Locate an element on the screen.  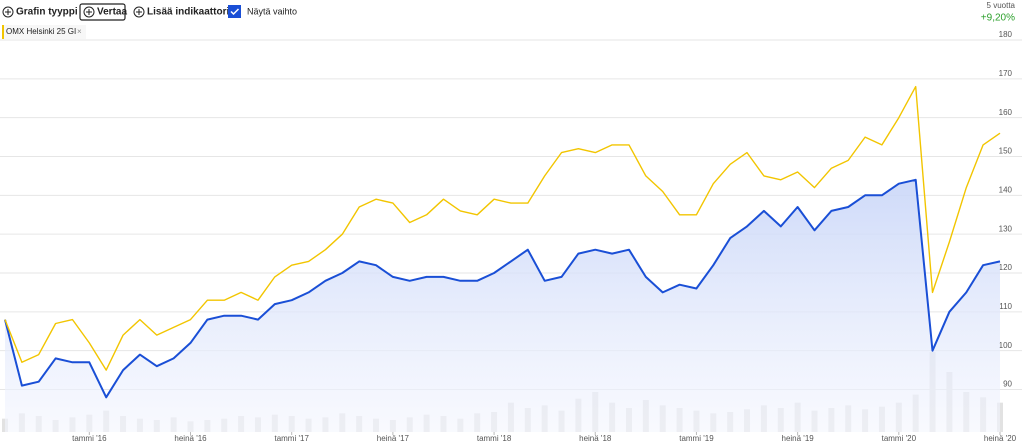
y-tick-label: 100 is located at coordinates (1006, 345).